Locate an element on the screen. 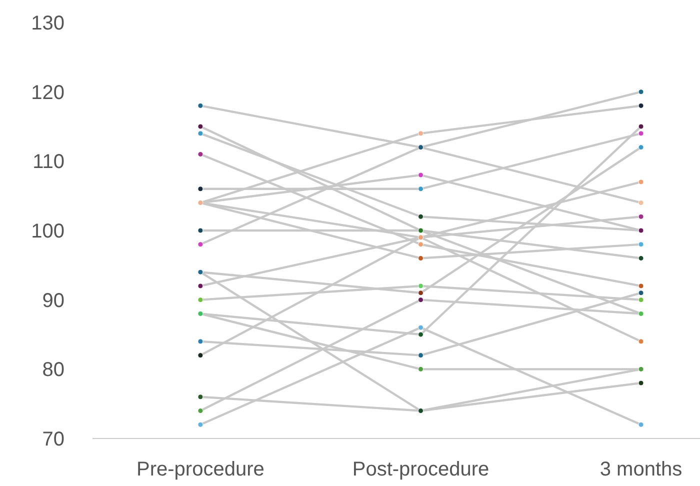 Image resolution: width=700 pixels, height=486 pixels. y-tick-label: 90 is located at coordinates (53, 301).